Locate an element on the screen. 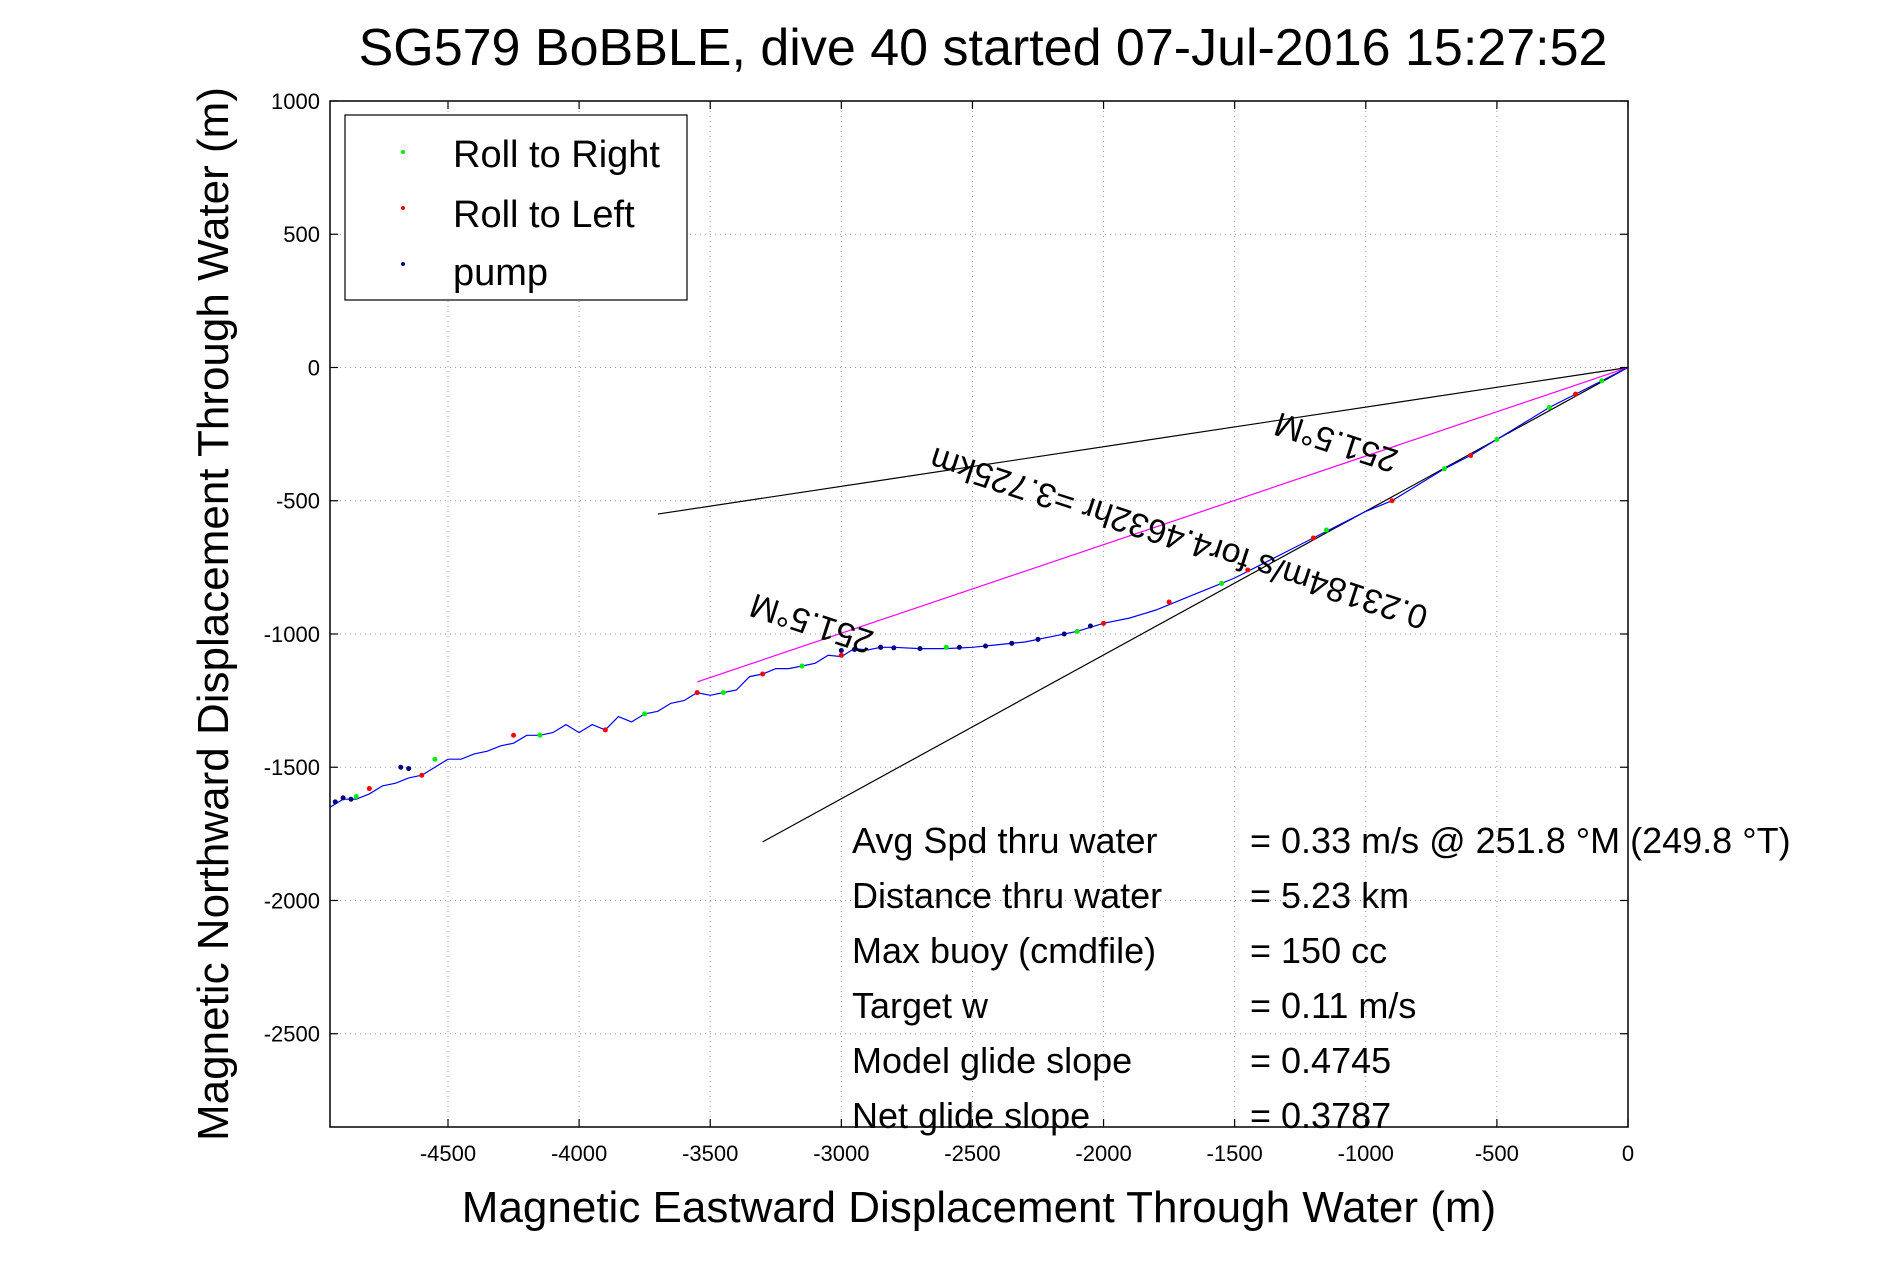 Image resolution: width=1891 pixels, height=1262 pixels. y-tick-label: -1000 is located at coordinates (292, 634).